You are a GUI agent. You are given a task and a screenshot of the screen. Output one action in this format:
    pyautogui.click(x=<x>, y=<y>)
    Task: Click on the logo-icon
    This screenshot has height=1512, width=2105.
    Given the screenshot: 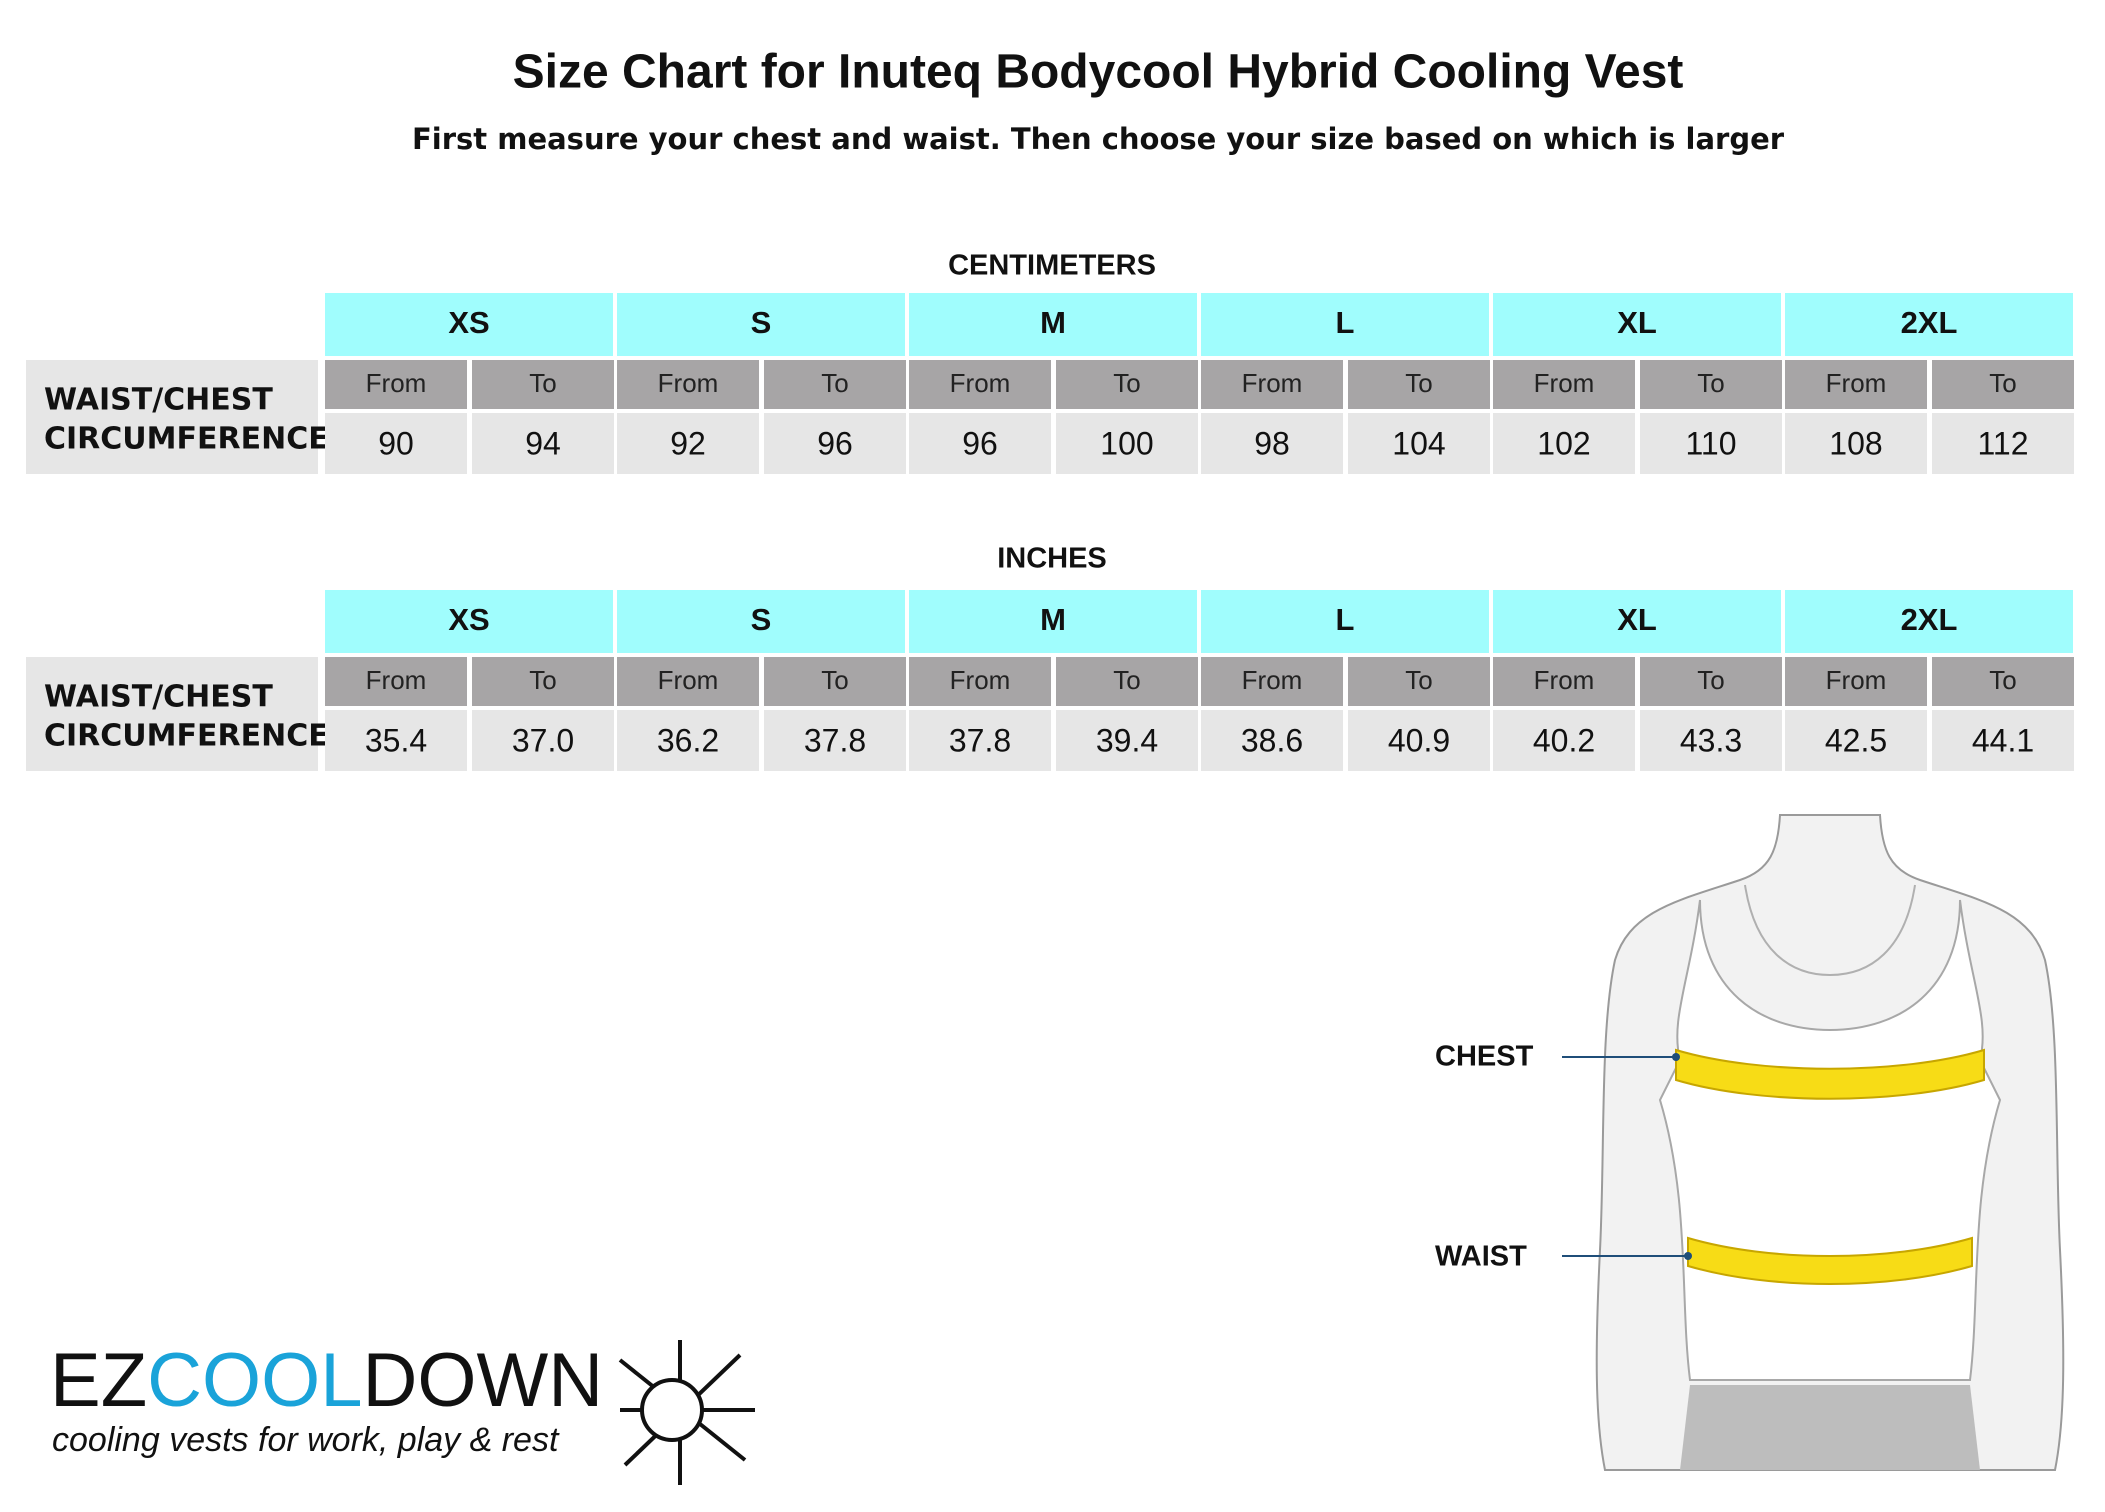 What is the action you would take?
    pyautogui.click(x=686, y=1412)
    